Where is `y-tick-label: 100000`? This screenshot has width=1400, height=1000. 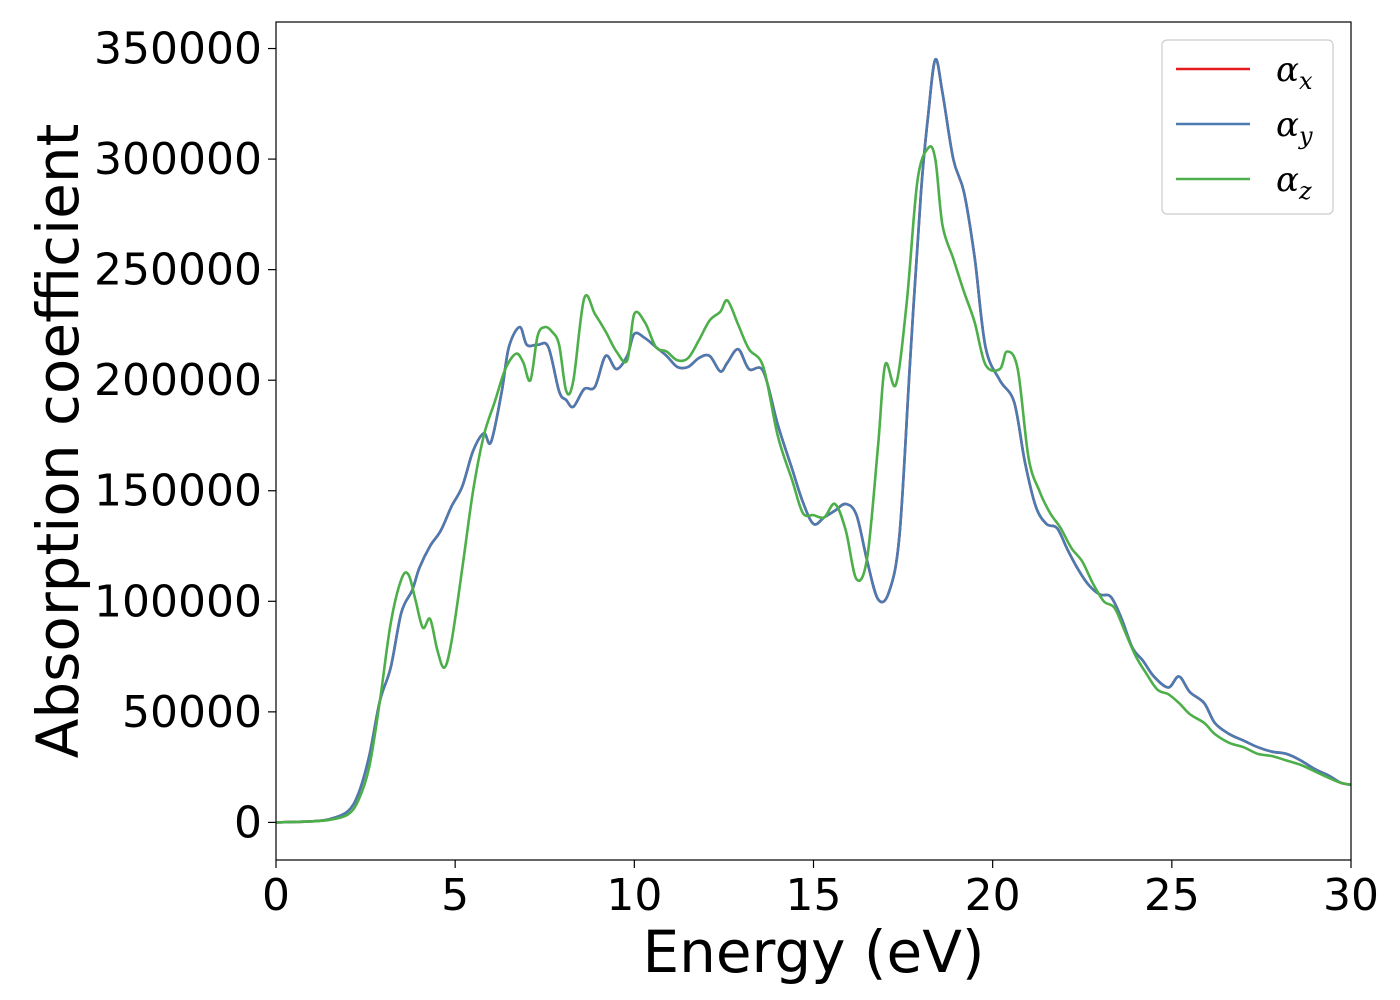
y-tick-label: 100000 is located at coordinates (178, 601).